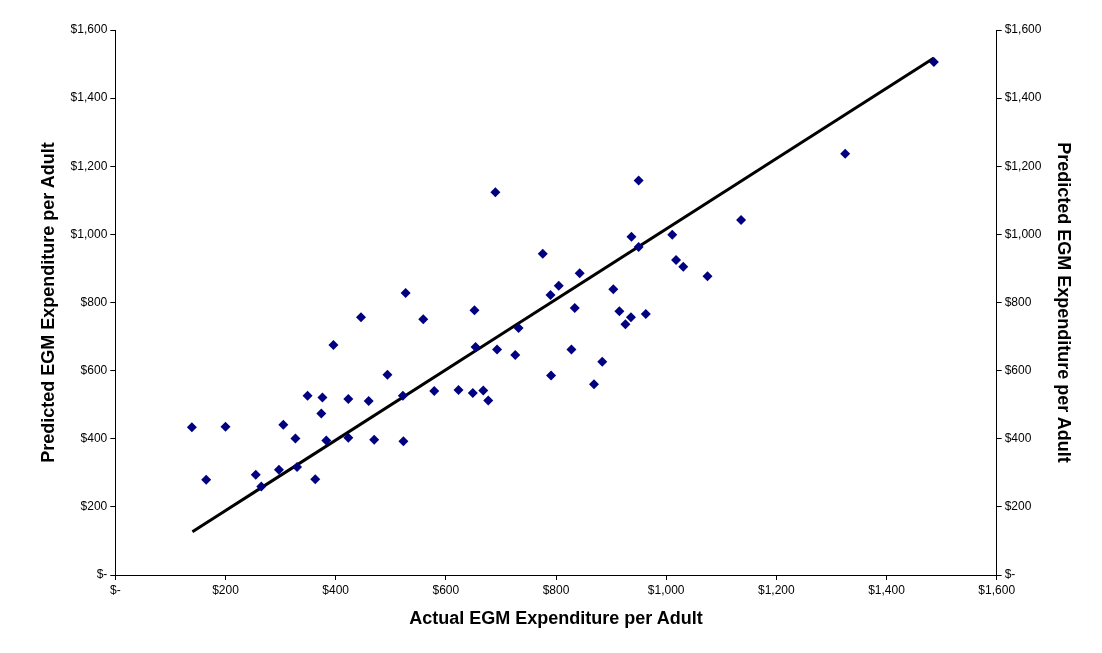  What do you see at coordinates (777, 589) in the screenshot?
I see `x-tick-label: $1,200` at bounding box center [777, 589].